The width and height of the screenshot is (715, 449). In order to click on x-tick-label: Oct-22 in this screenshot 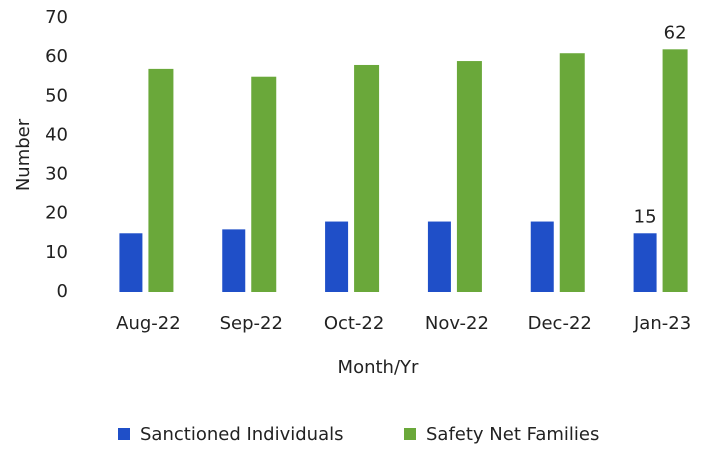, I will do `click(354, 323)`.